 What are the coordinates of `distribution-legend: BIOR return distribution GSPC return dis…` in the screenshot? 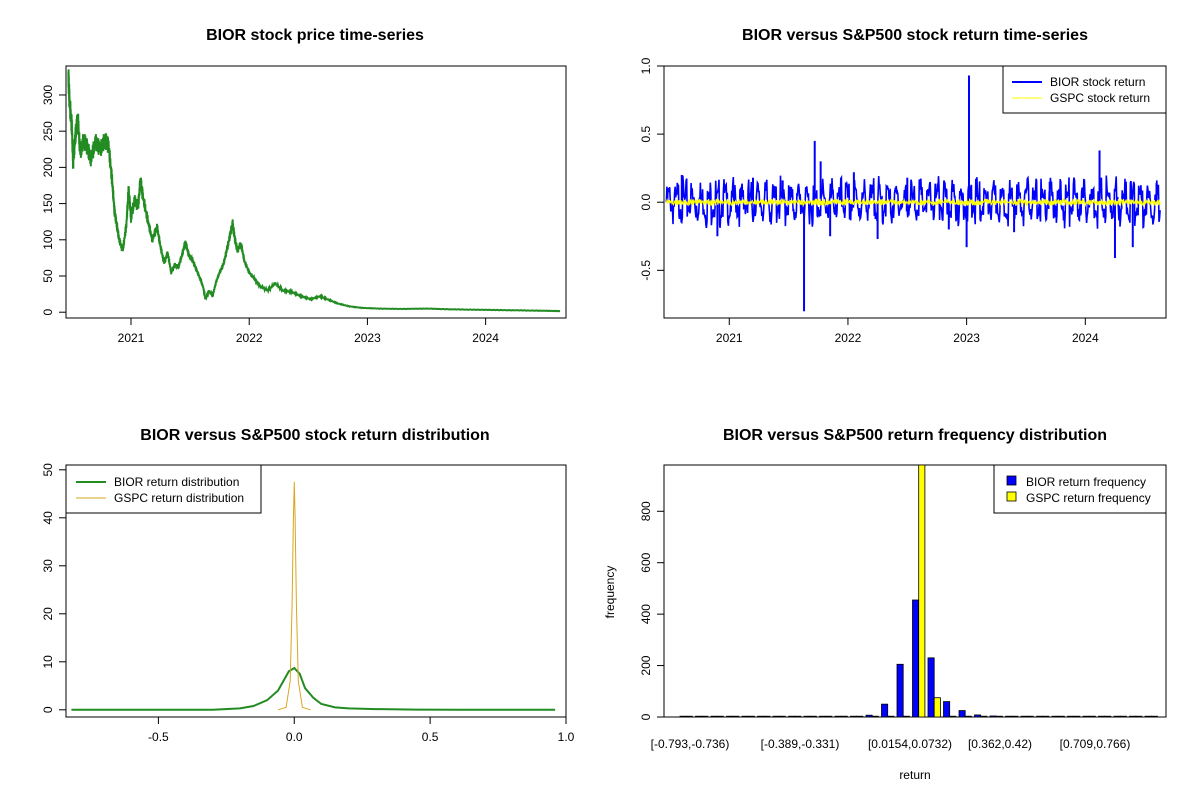 It's located at (163, 489).